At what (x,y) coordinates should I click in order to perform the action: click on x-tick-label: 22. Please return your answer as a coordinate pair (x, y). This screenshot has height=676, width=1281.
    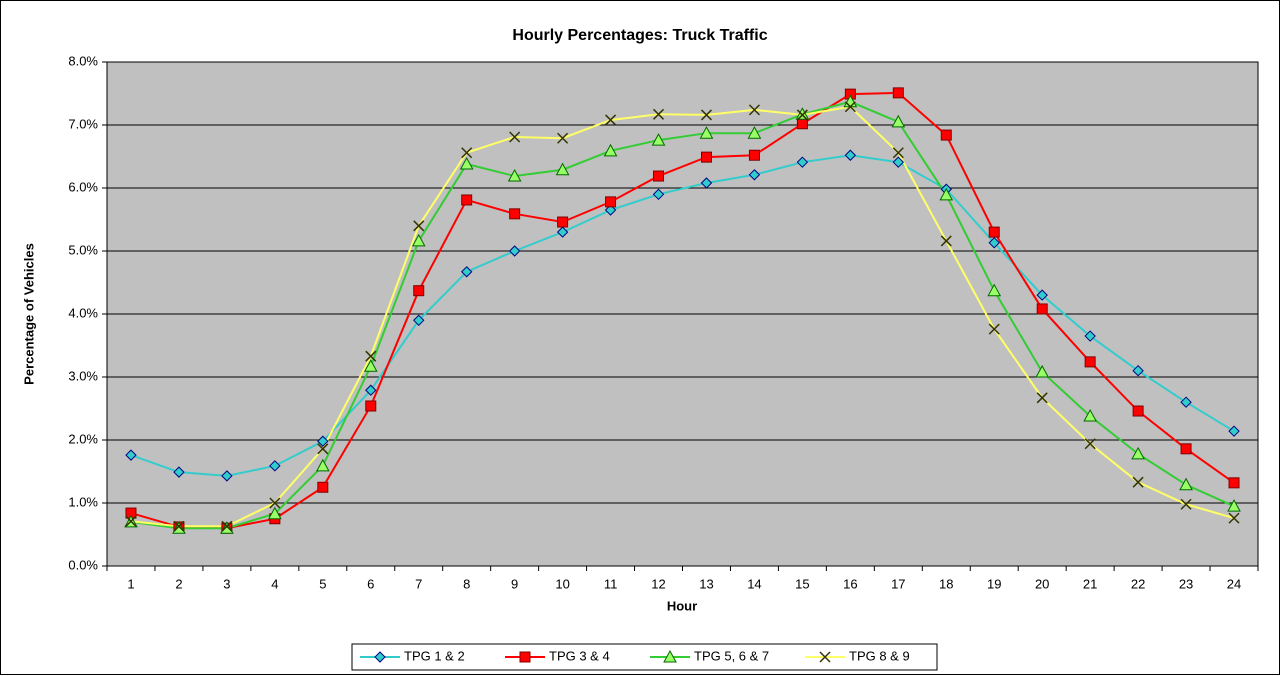
    Looking at the image, I should click on (1138, 583).